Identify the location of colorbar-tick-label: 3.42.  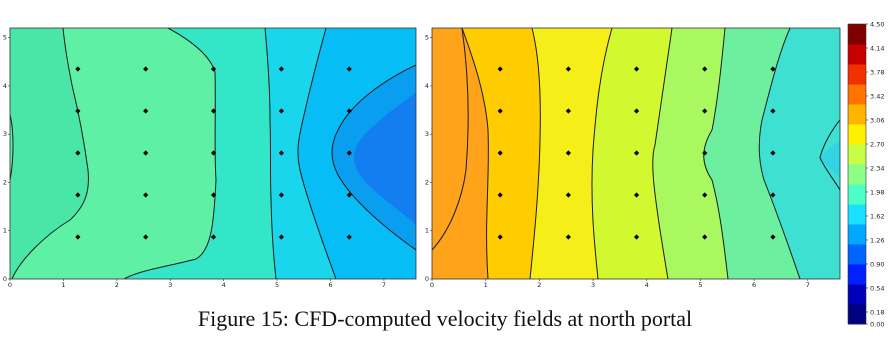
(877, 96).